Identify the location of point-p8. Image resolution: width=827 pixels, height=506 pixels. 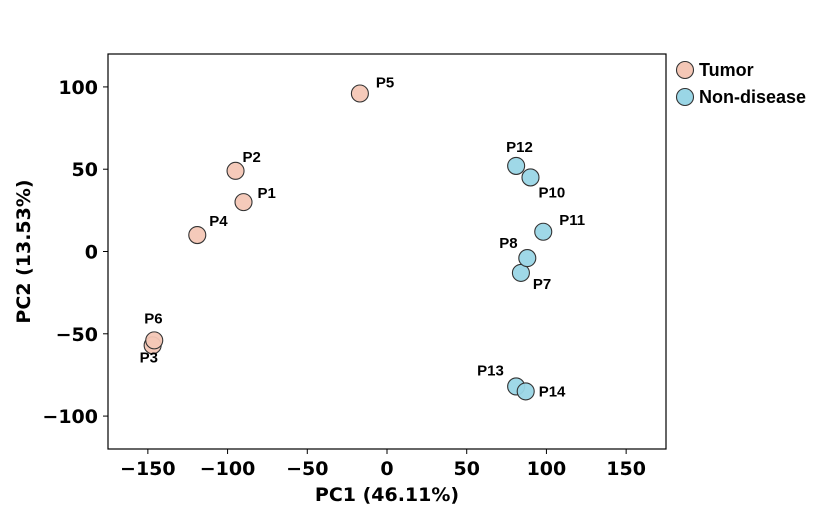
(527, 258).